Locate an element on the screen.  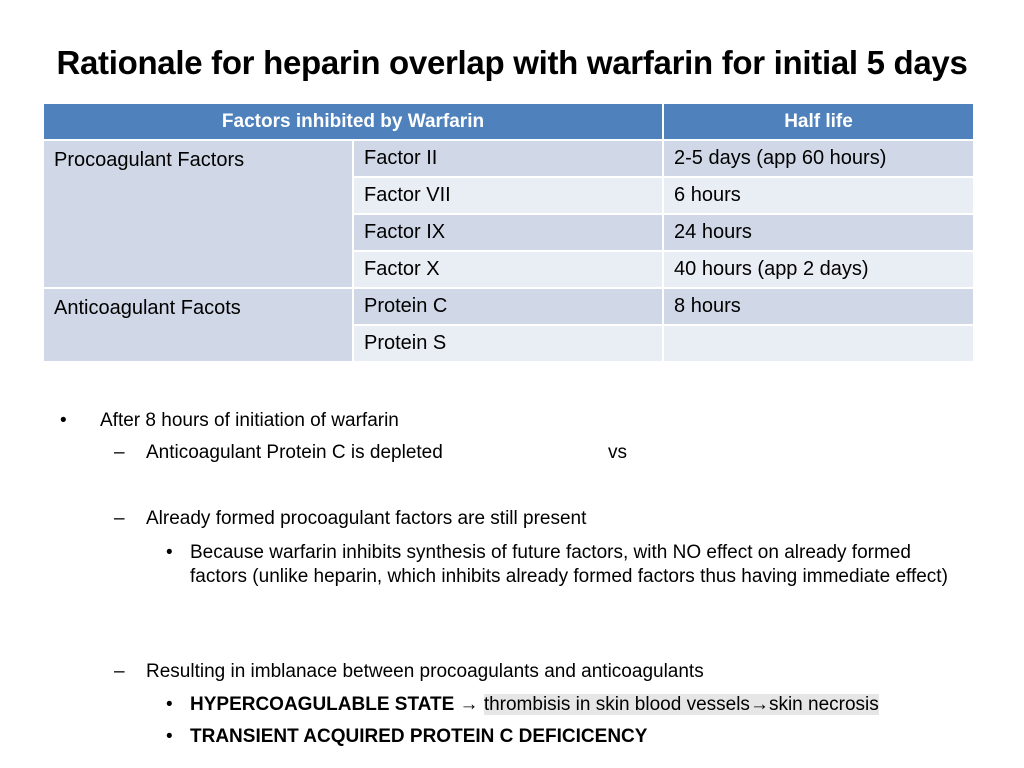
header-factors: Factors inhibited by Warfarin is located at coordinates (353, 121).